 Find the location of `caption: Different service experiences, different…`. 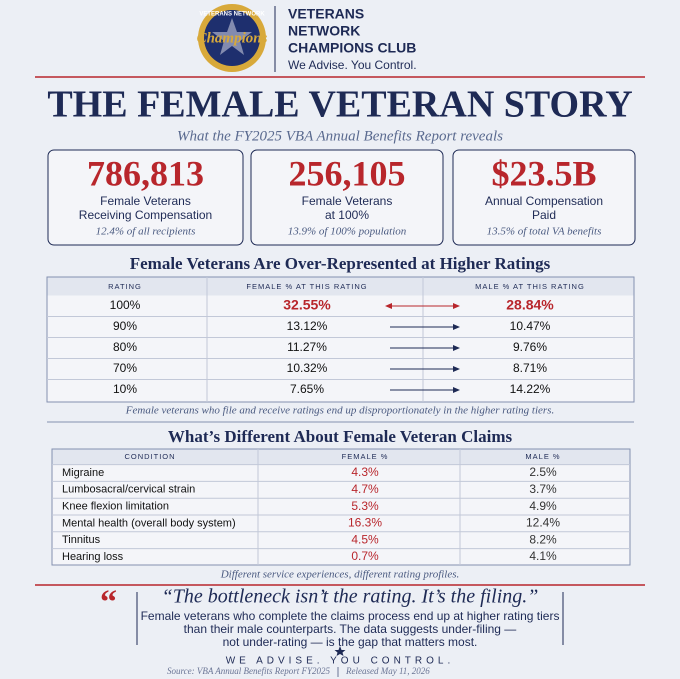

caption: Different service experiences, different… is located at coordinates (340, 575).